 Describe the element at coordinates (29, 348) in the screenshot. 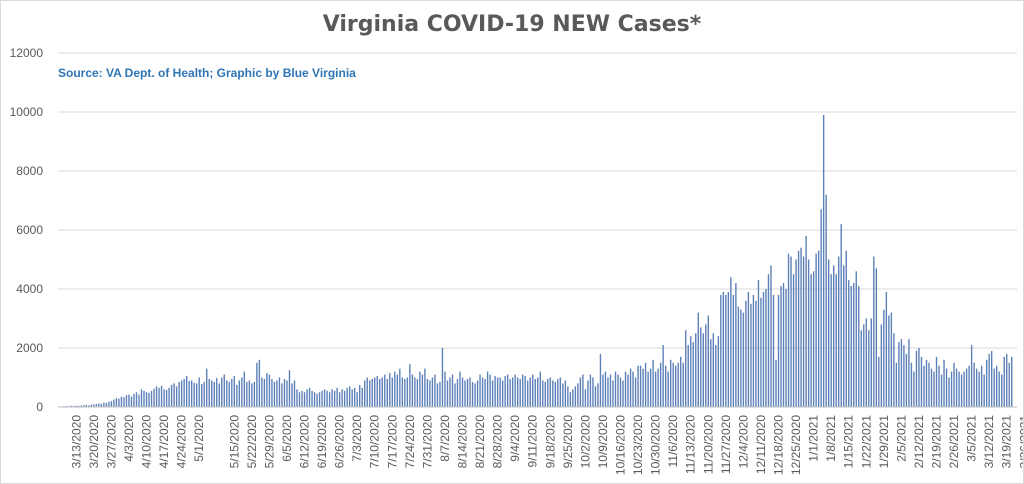

I see `y-tick-label: 2000` at that location.